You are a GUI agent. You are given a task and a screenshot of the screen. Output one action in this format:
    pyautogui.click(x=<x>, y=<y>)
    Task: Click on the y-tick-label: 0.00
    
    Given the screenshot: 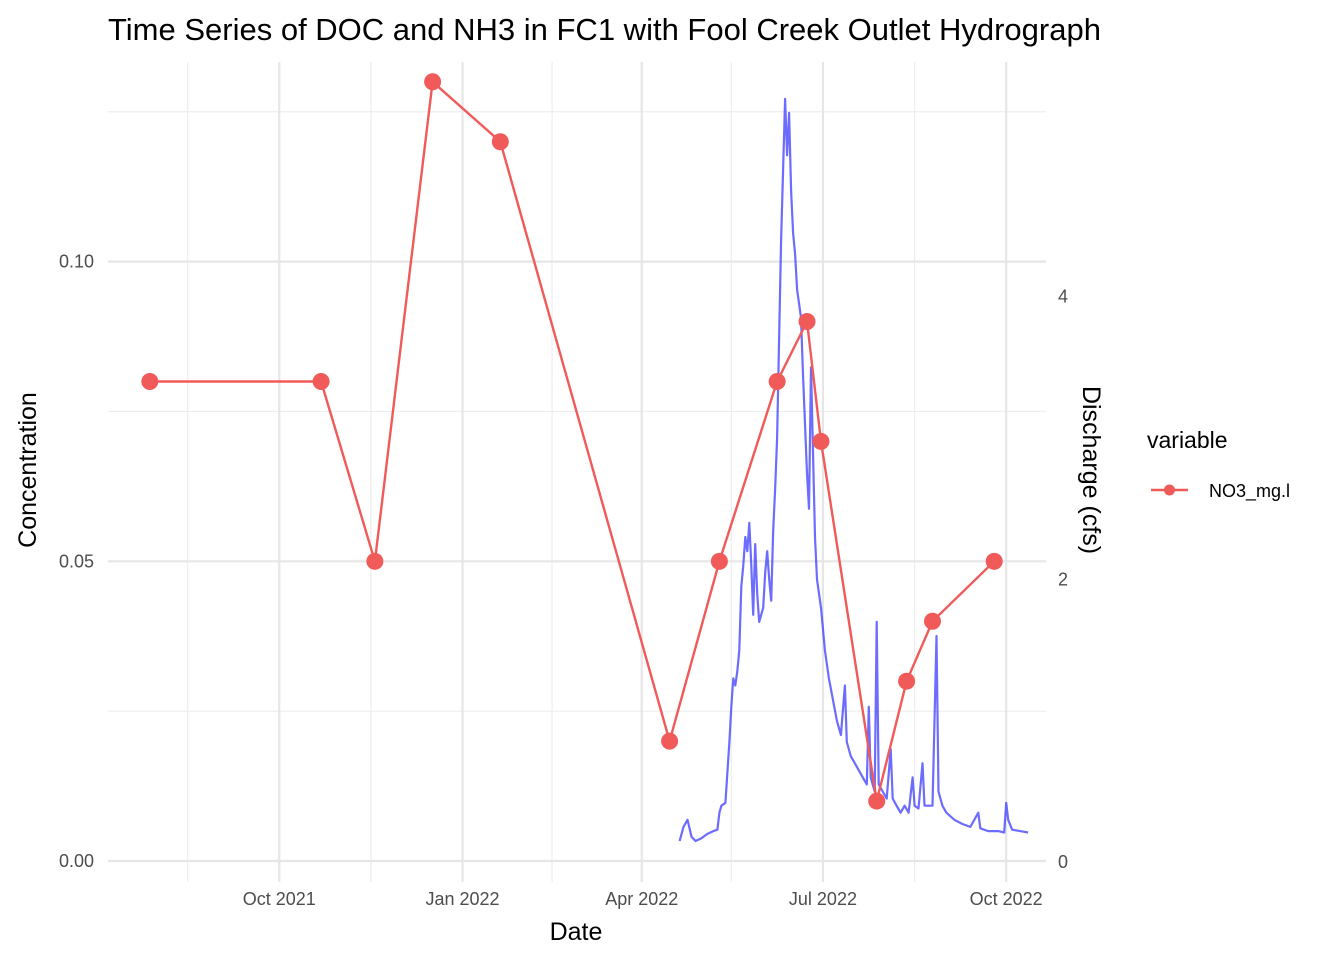 What is the action you would take?
    pyautogui.click(x=76, y=861)
    